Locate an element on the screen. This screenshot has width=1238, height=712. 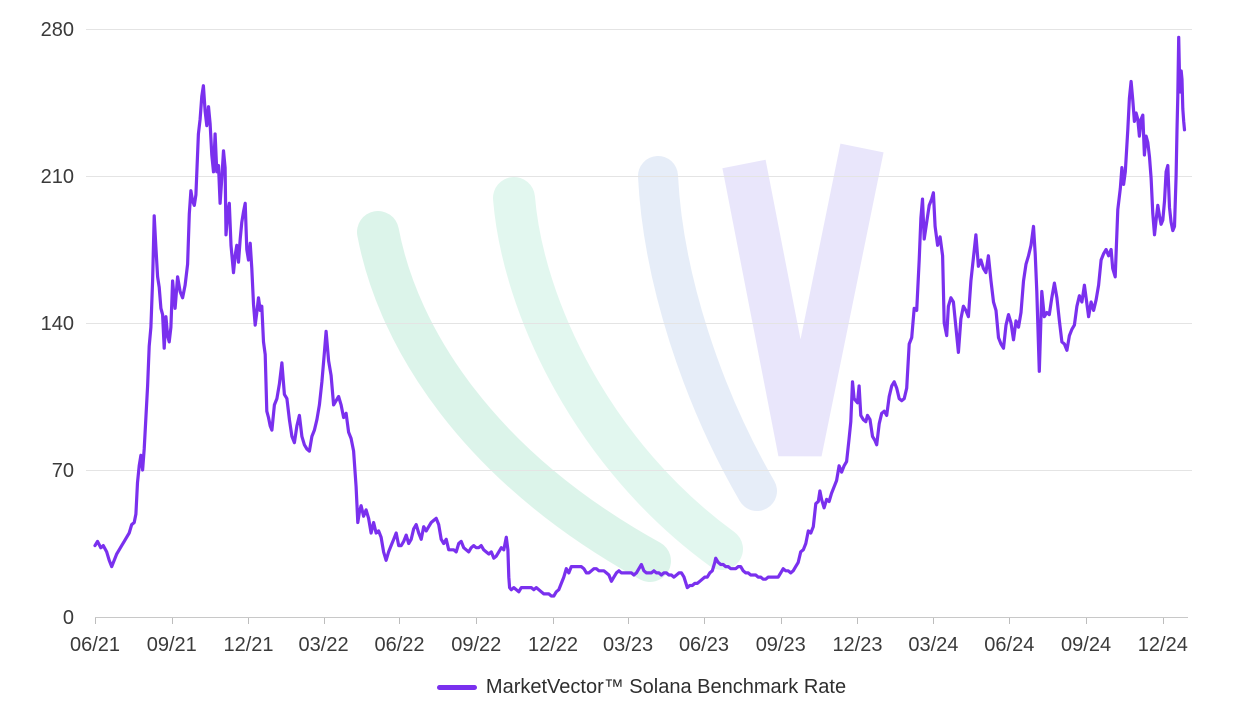
y-tick-label: 140 is located at coordinates (57, 324).